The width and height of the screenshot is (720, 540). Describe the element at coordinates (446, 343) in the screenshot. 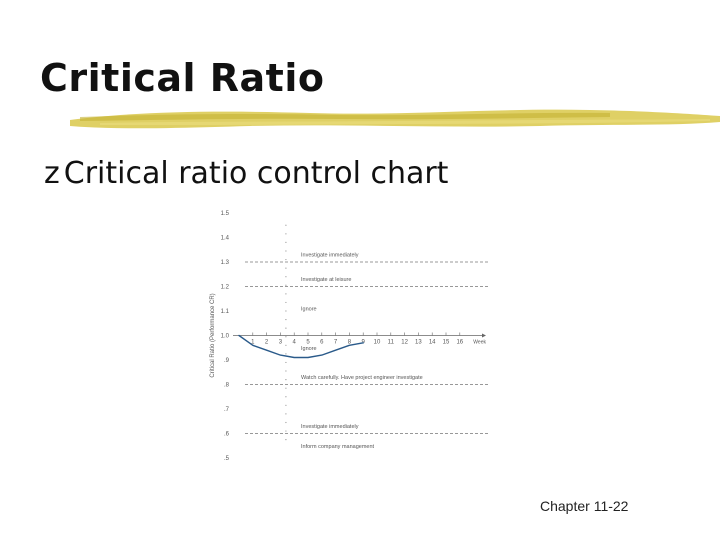

I see `x-tick-label: 15` at that location.